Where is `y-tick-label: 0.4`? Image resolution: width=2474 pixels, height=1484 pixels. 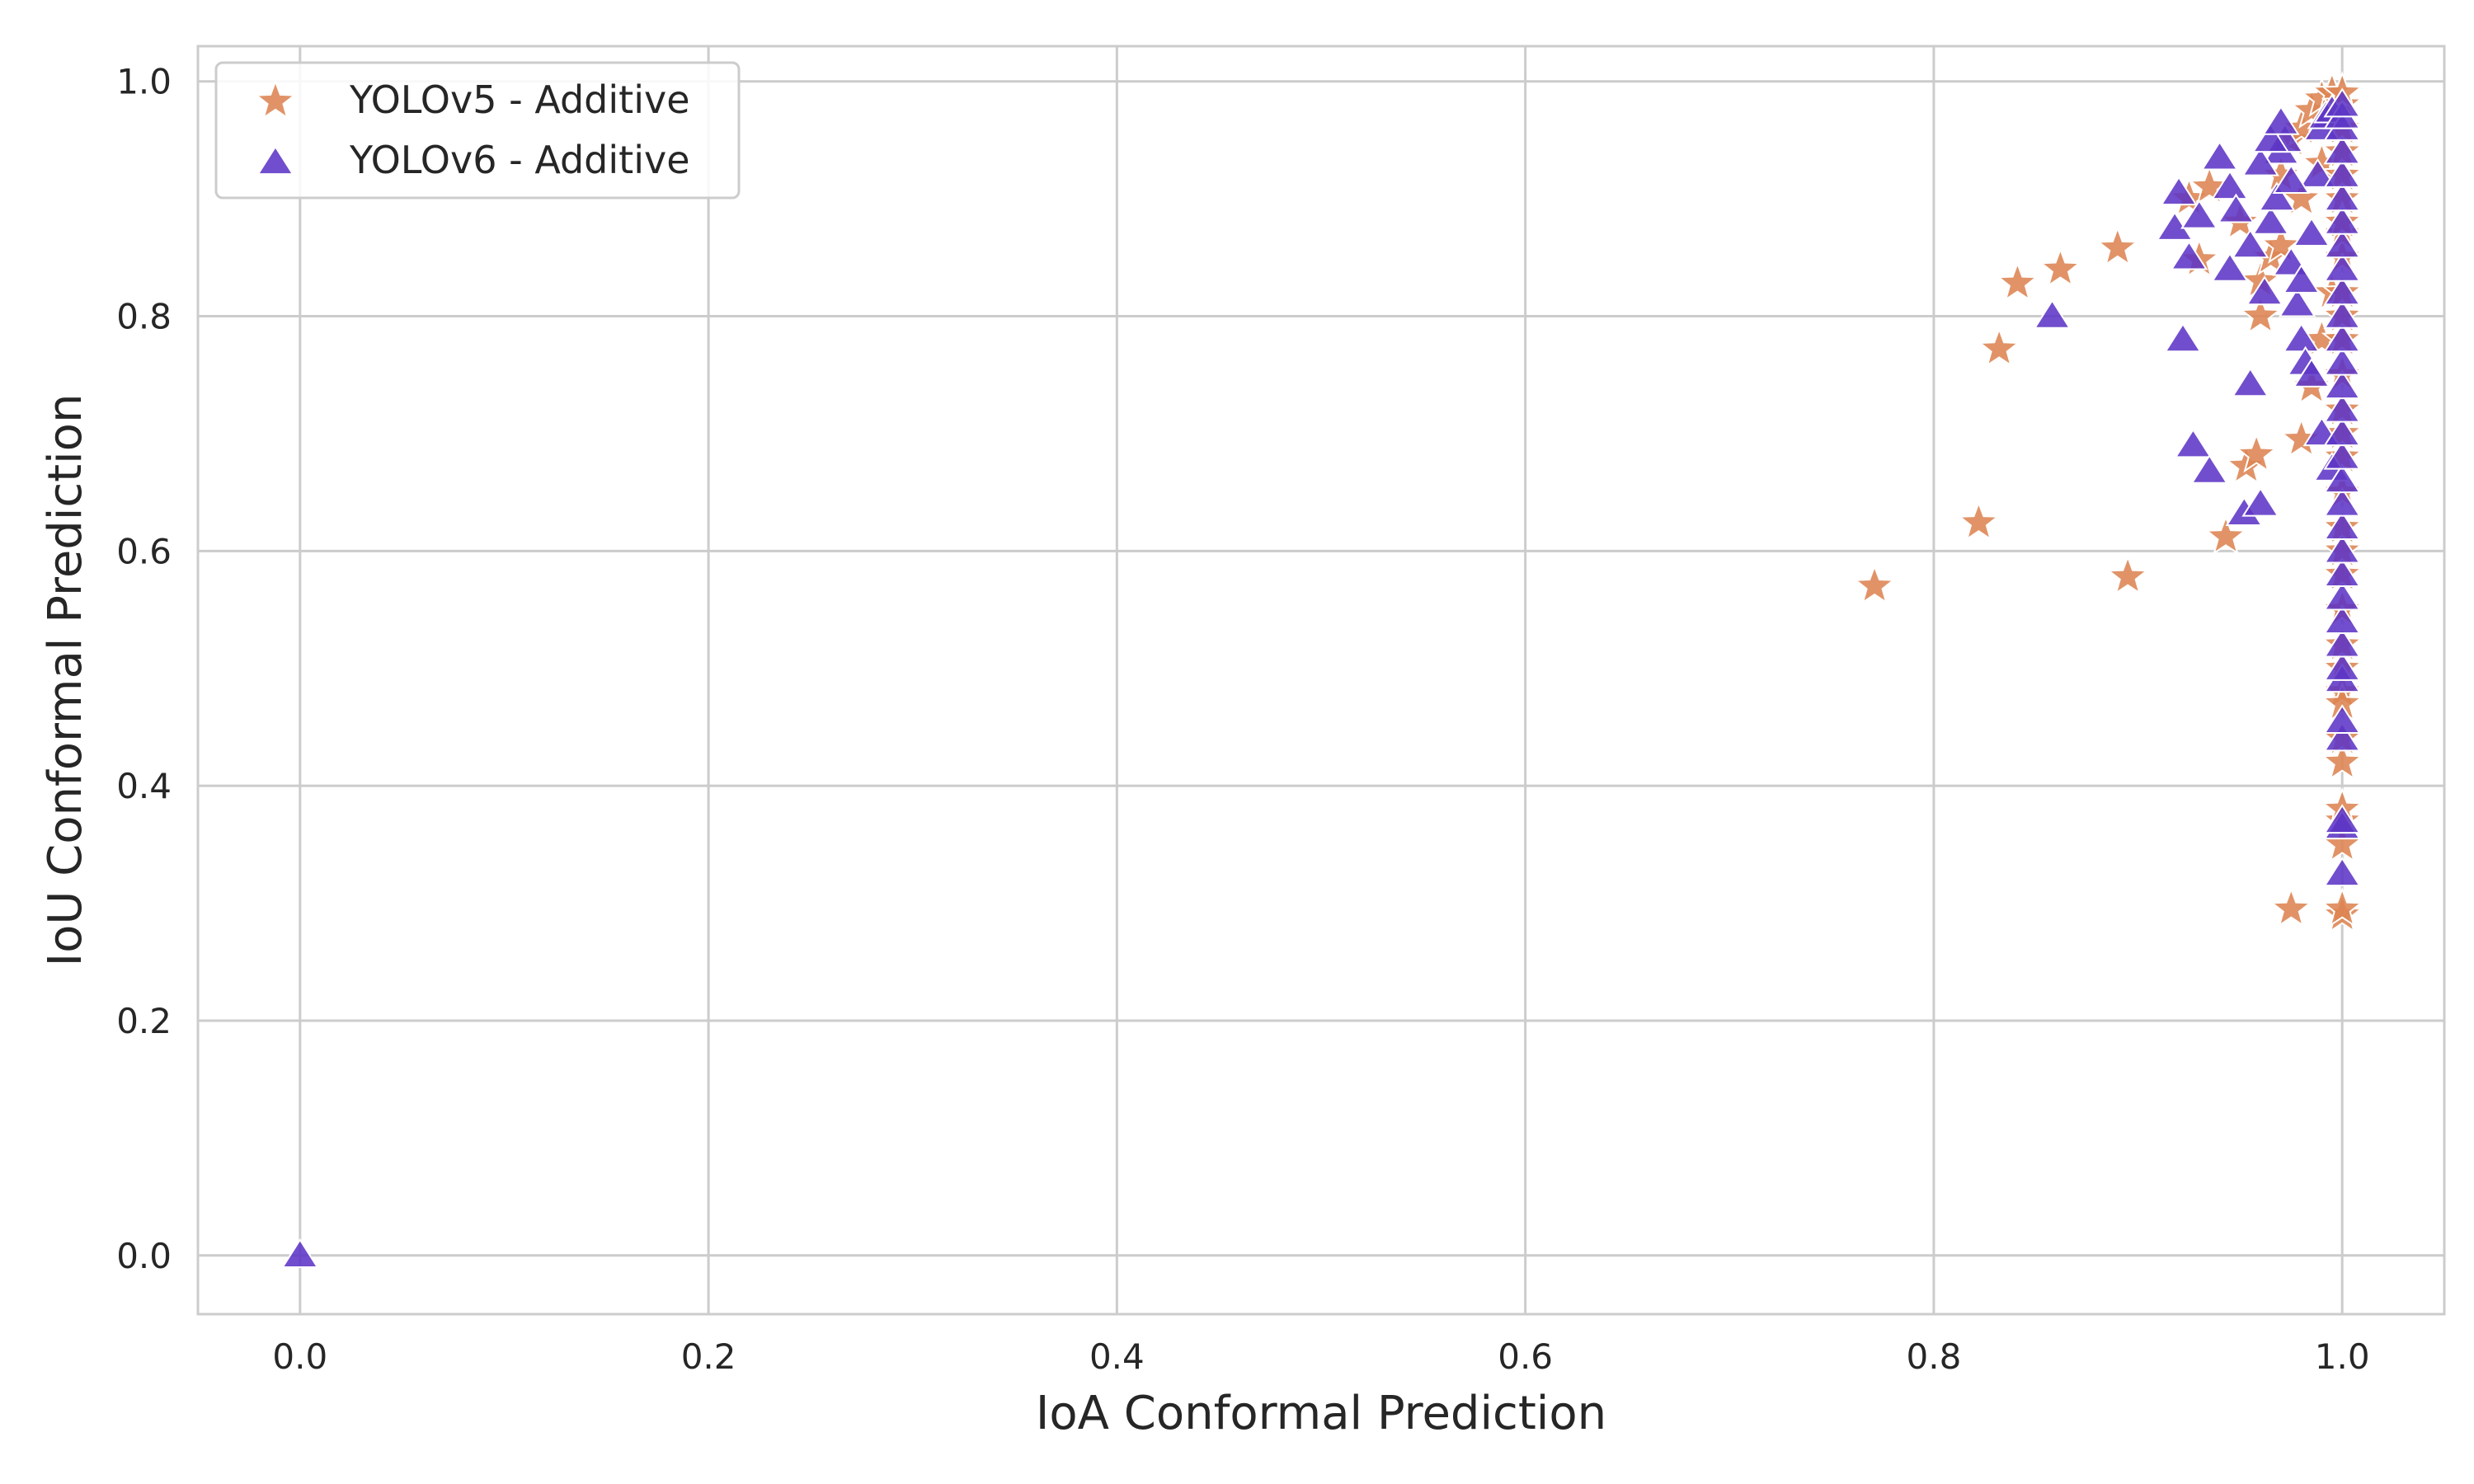 y-tick-label: 0.4 is located at coordinates (144, 786).